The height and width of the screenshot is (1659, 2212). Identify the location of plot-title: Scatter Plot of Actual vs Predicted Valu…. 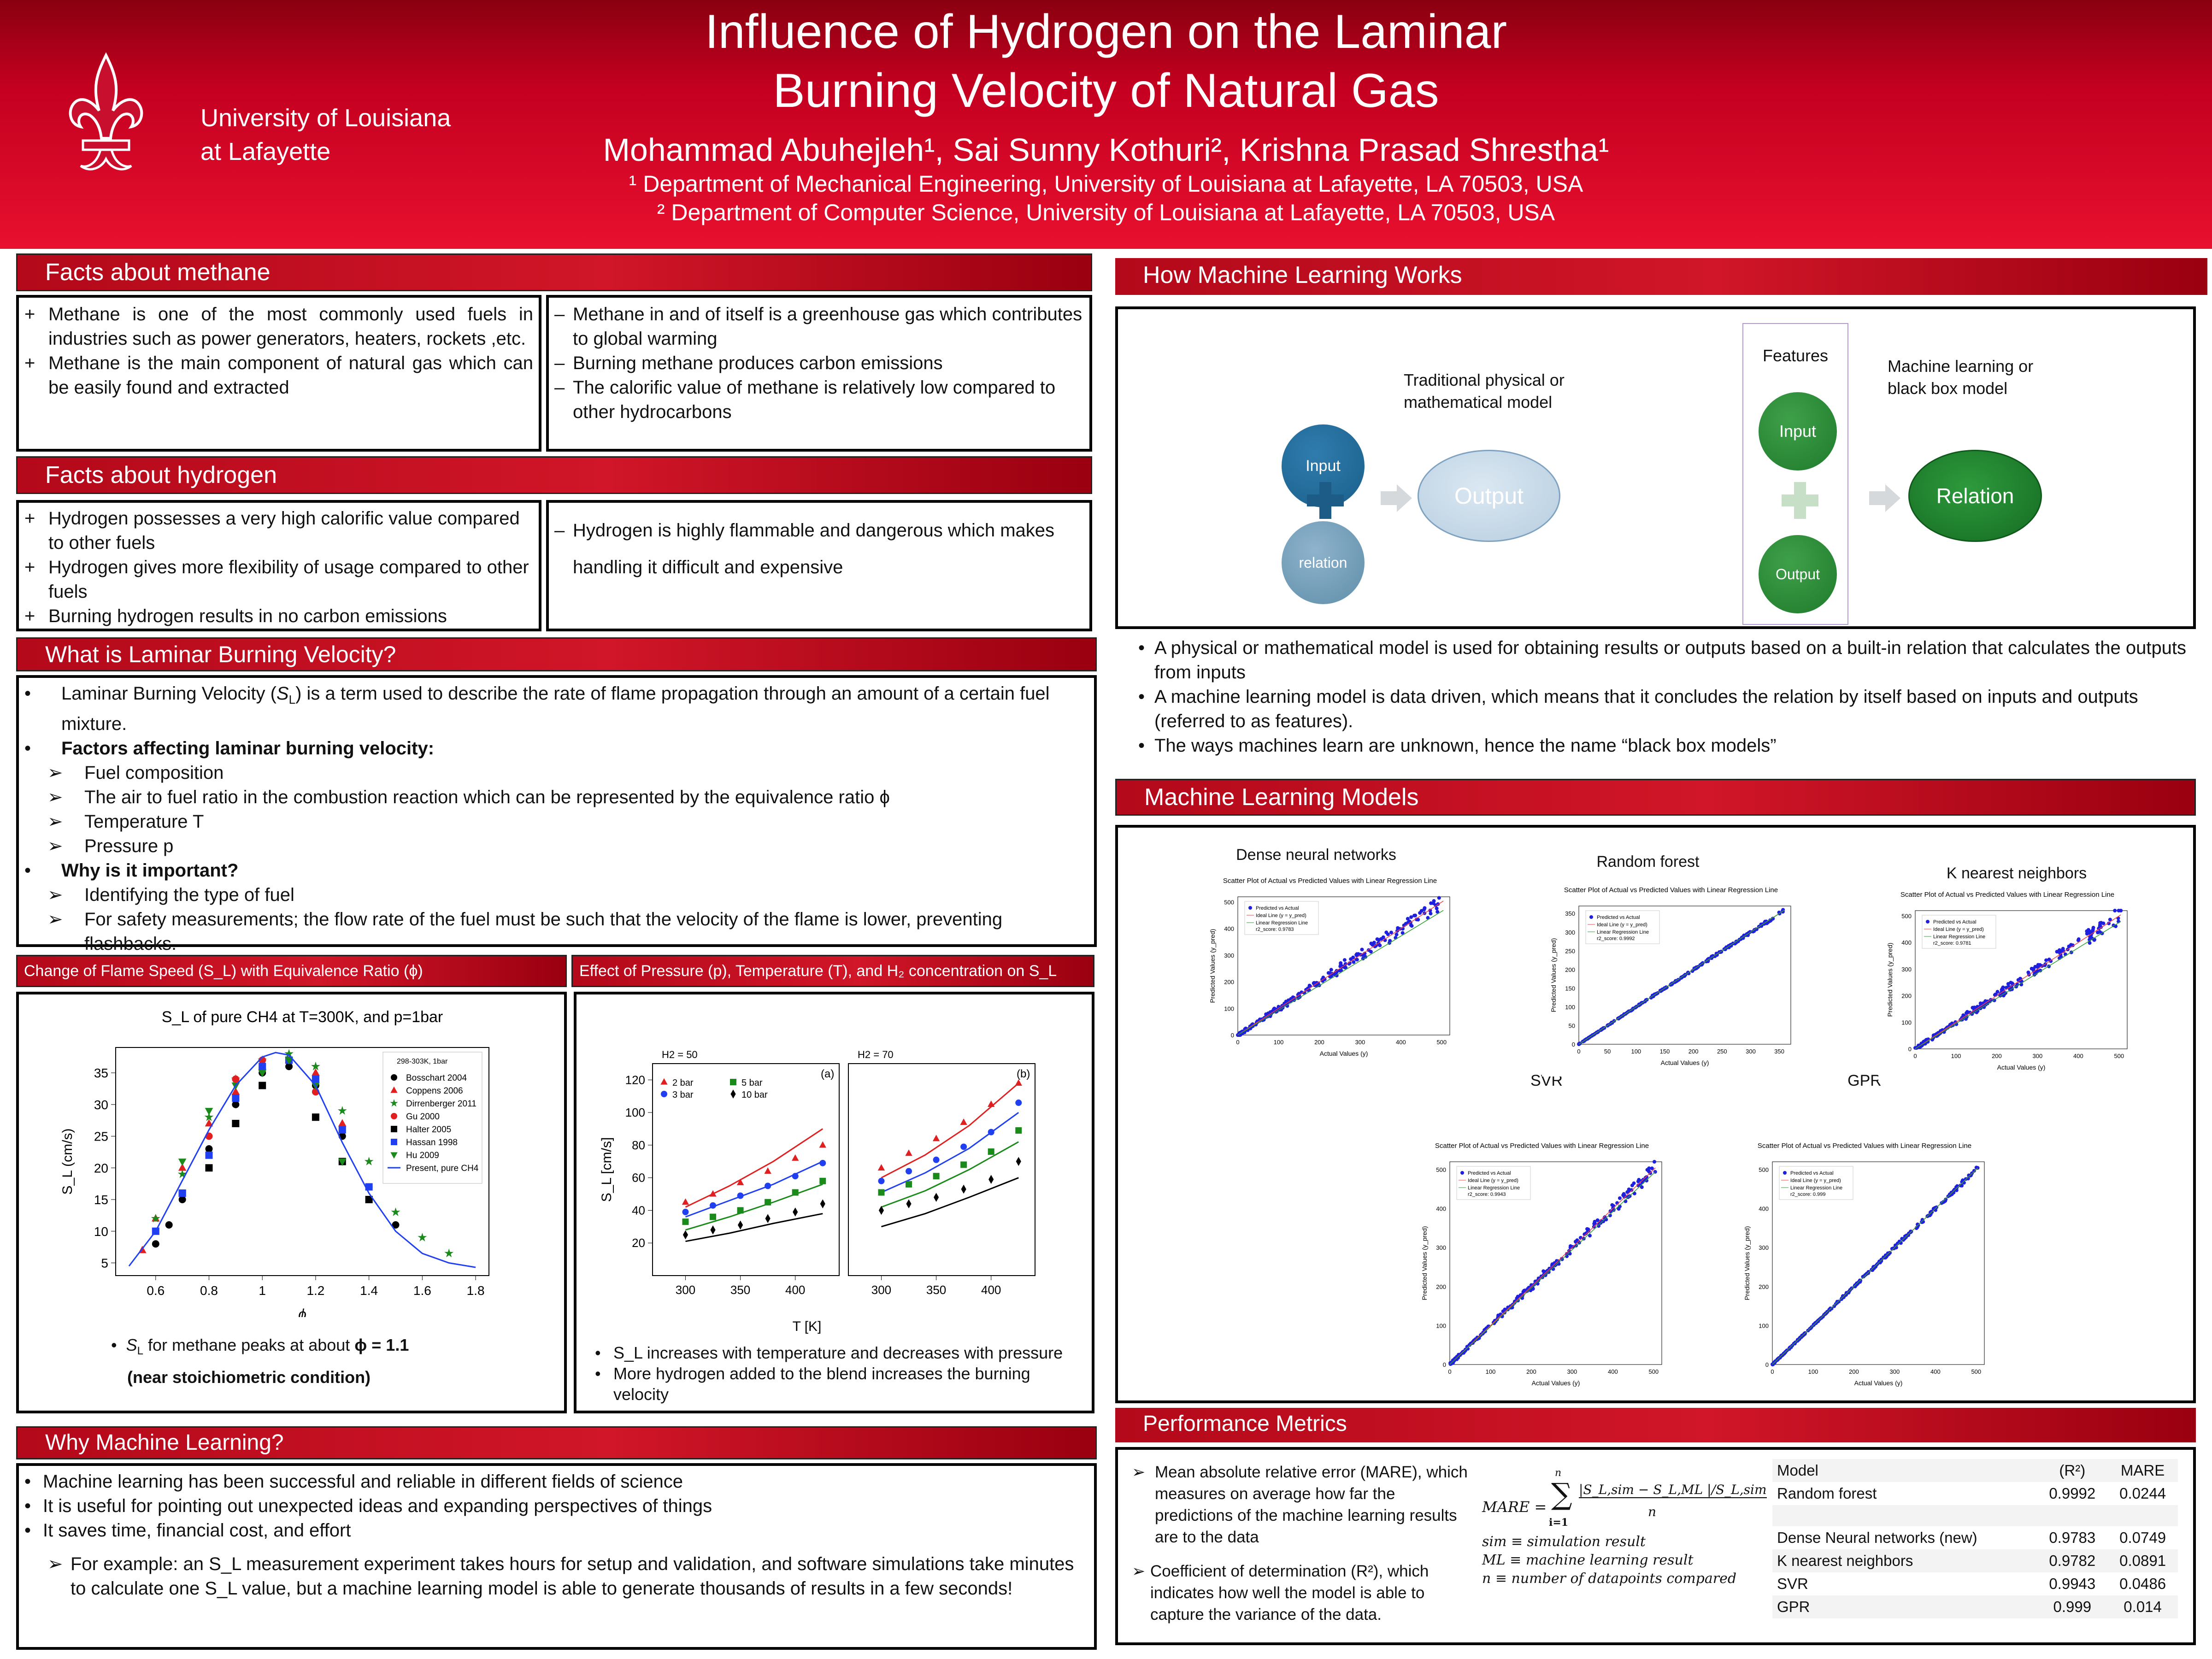
(1330, 881).